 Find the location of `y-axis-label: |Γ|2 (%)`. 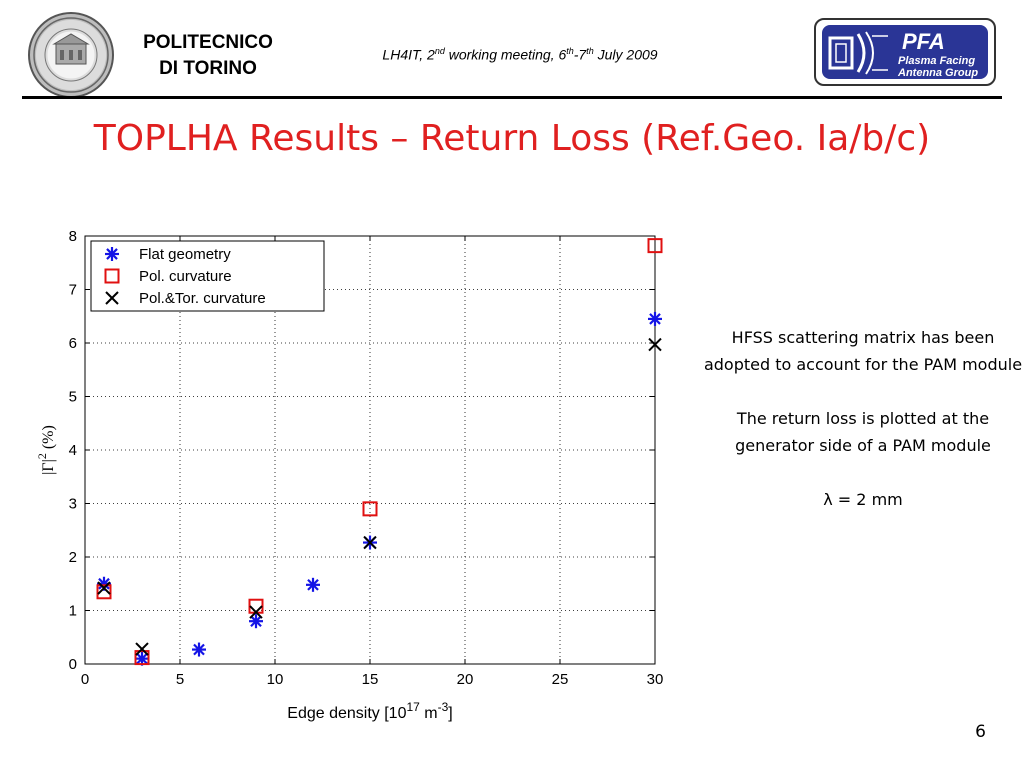

y-axis-label: |Γ|2 (%) is located at coordinates (46, 450).